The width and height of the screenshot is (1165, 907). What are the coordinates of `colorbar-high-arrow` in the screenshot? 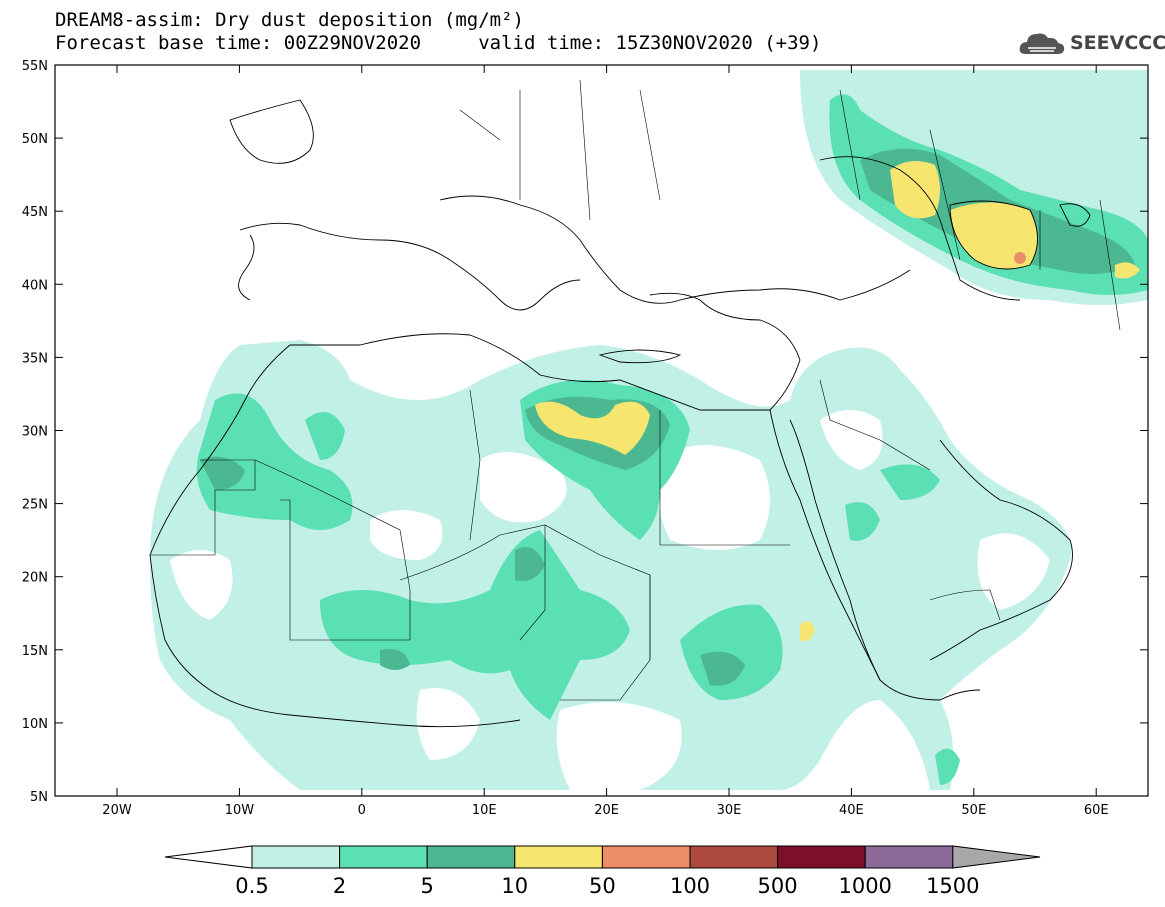 It's located at (996, 857).